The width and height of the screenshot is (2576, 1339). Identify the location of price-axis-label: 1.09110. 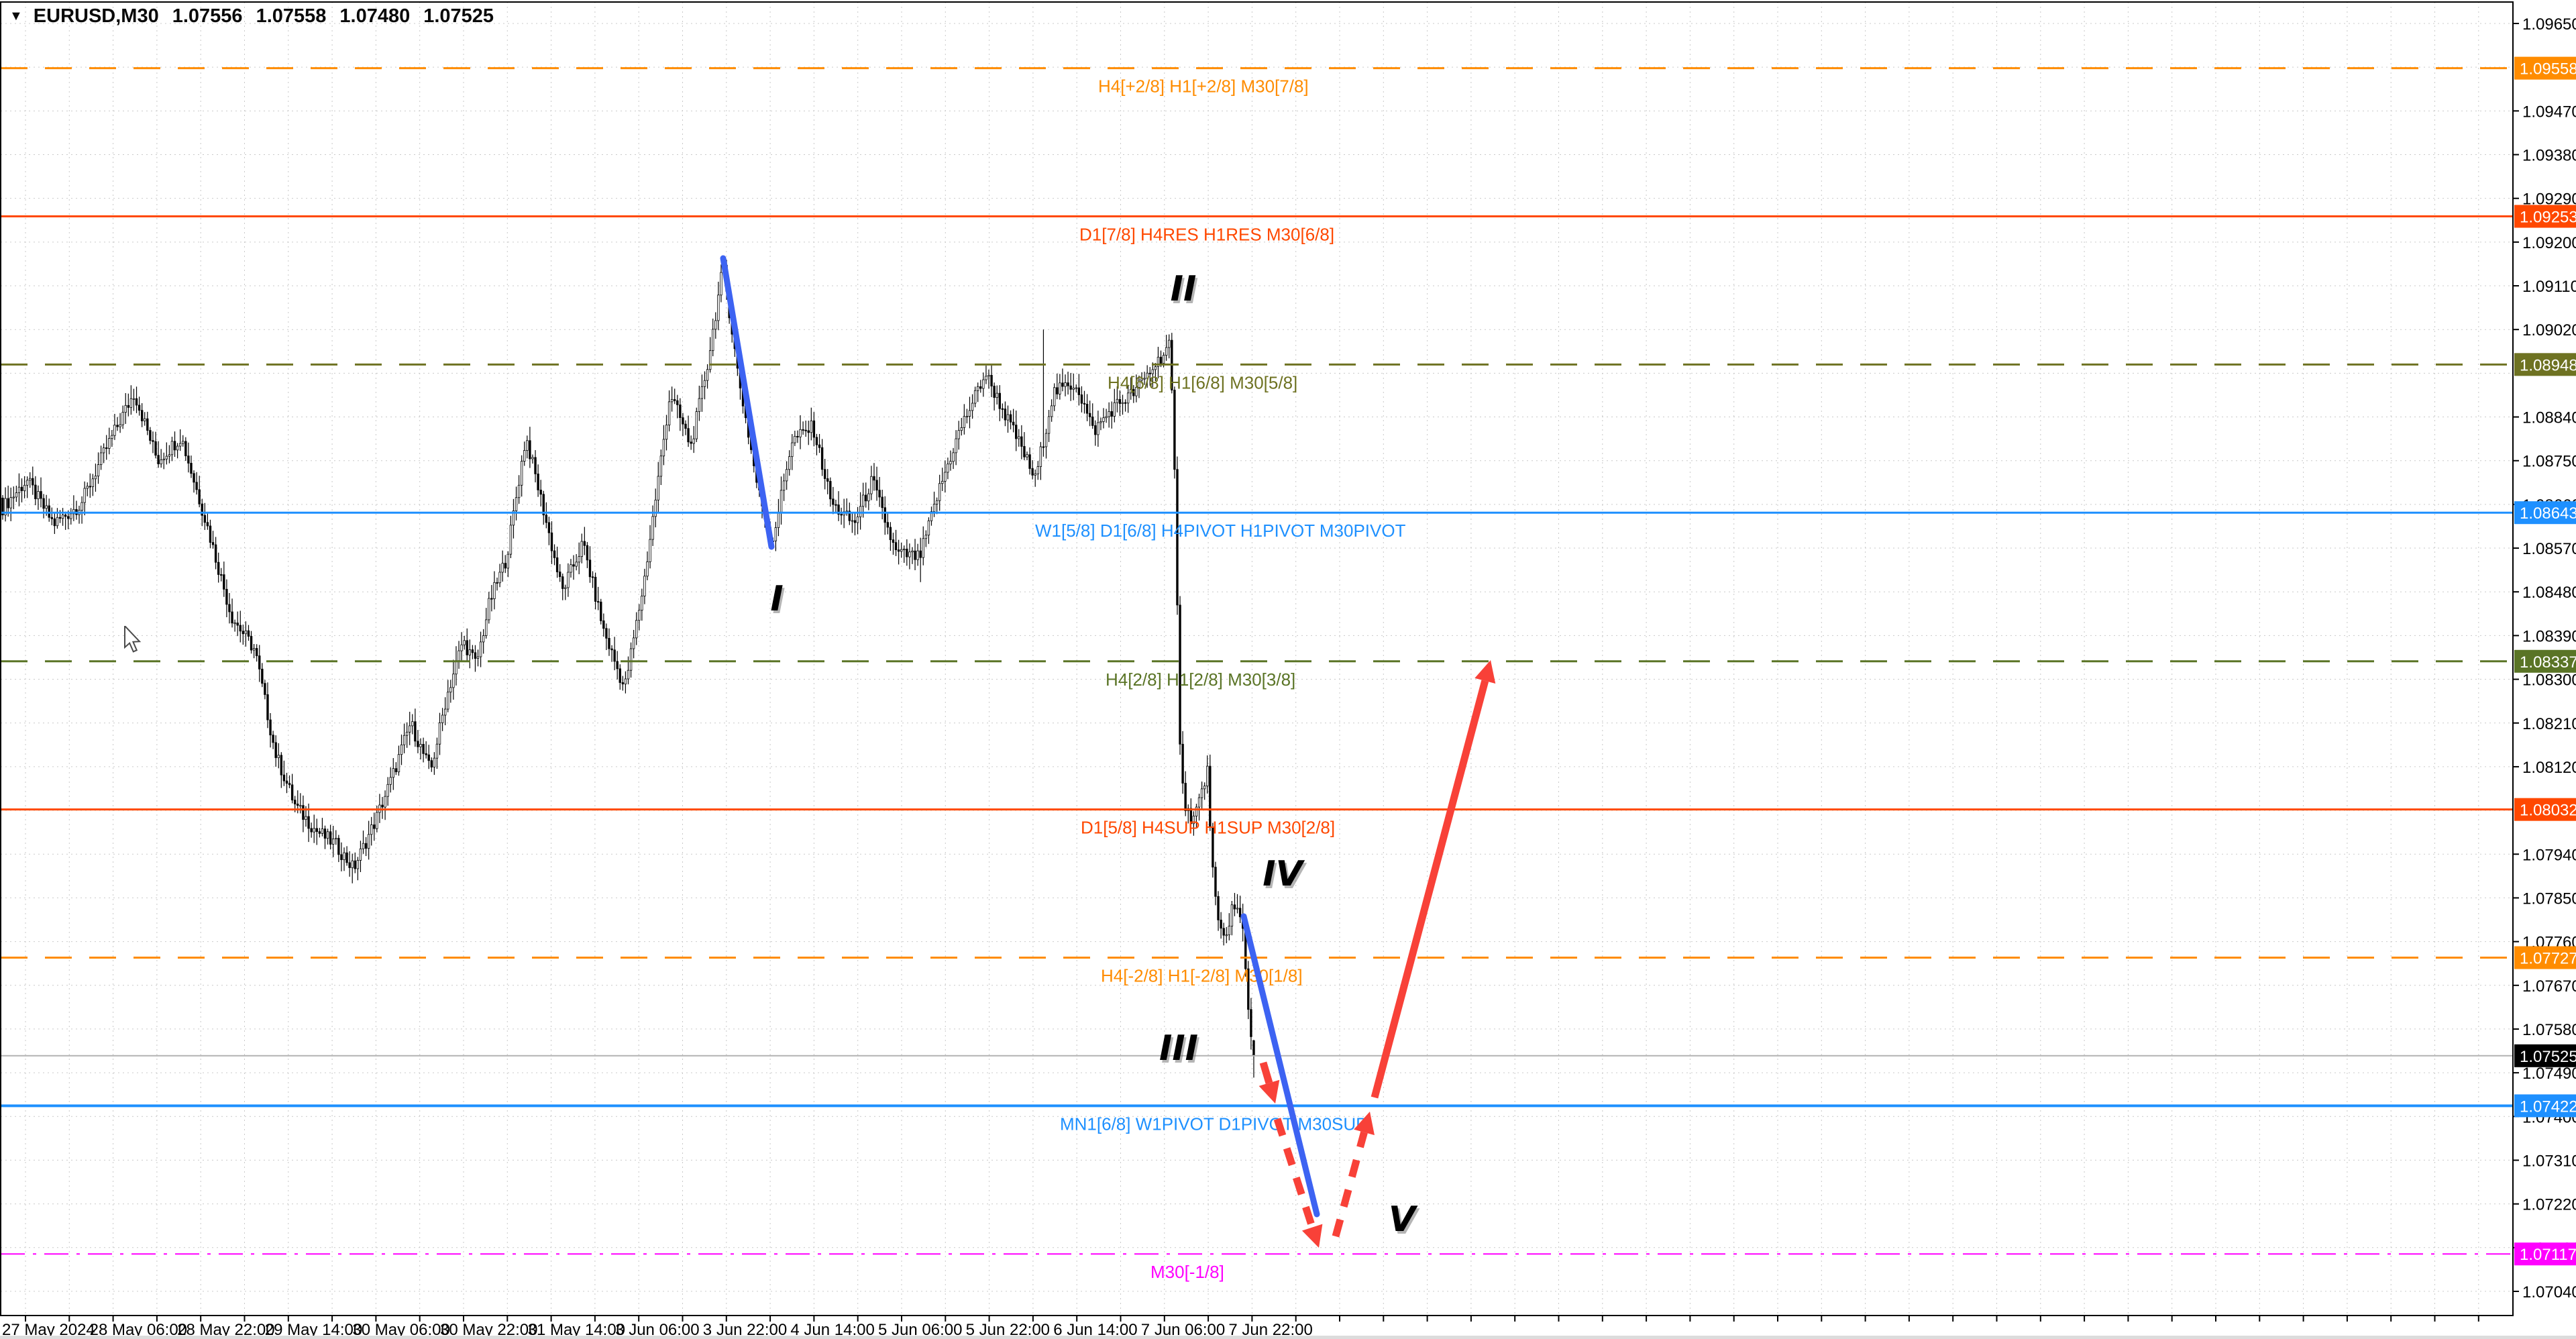
(2549, 287).